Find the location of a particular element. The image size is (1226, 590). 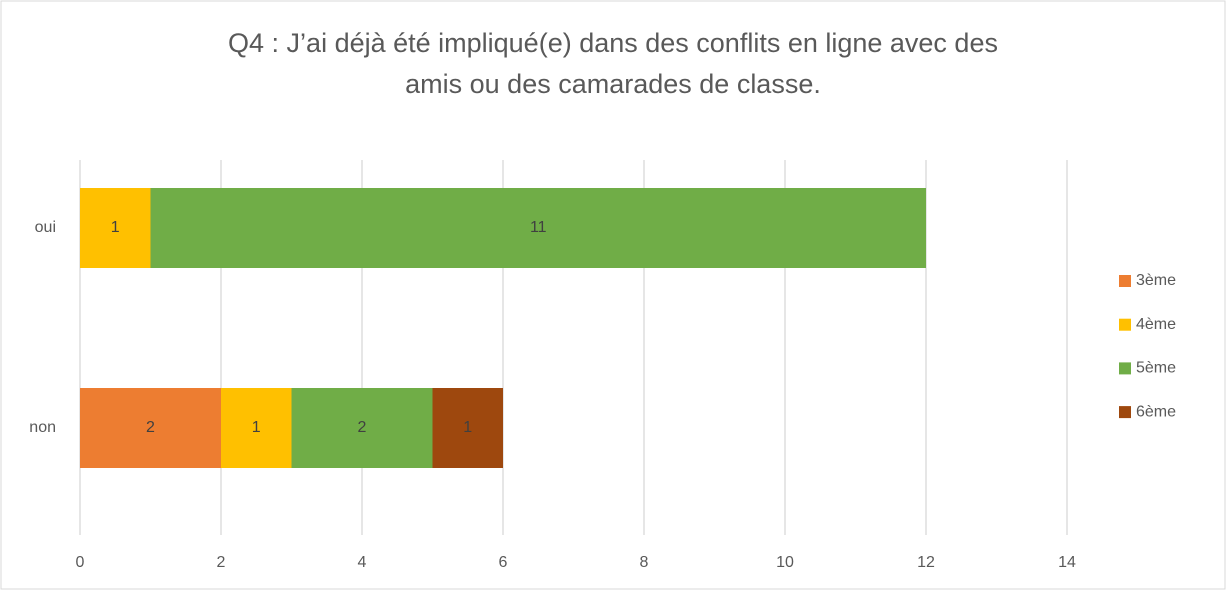

legend-label: 6ème is located at coordinates (1156, 411).